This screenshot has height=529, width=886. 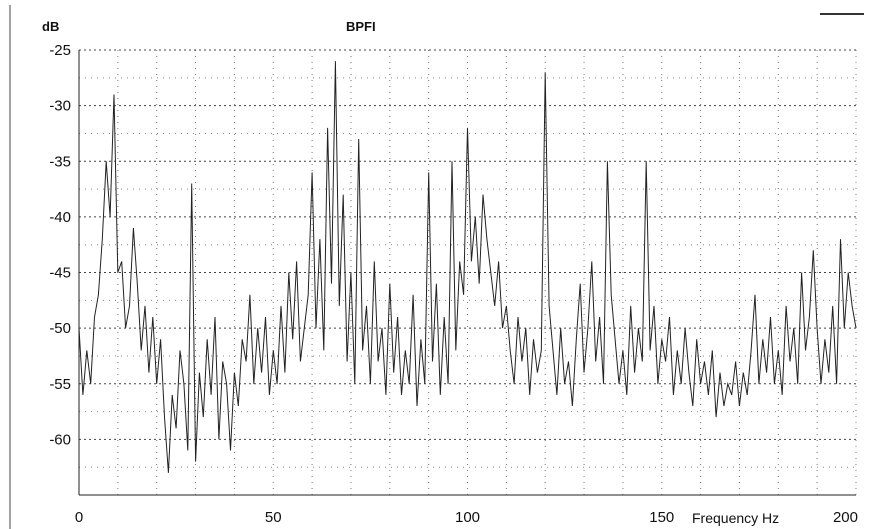 I want to click on x-tick-label: 150, so click(x=661, y=517).